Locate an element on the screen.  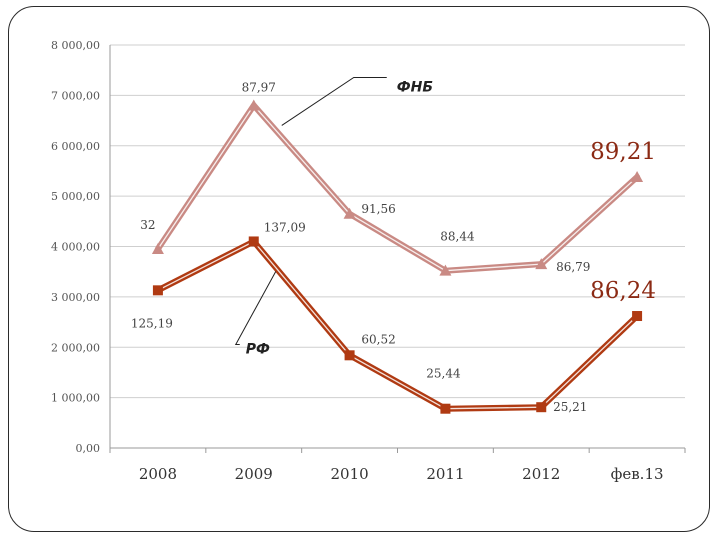
y-tick-label: 1 000,00 is located at coordinates (75, 398).